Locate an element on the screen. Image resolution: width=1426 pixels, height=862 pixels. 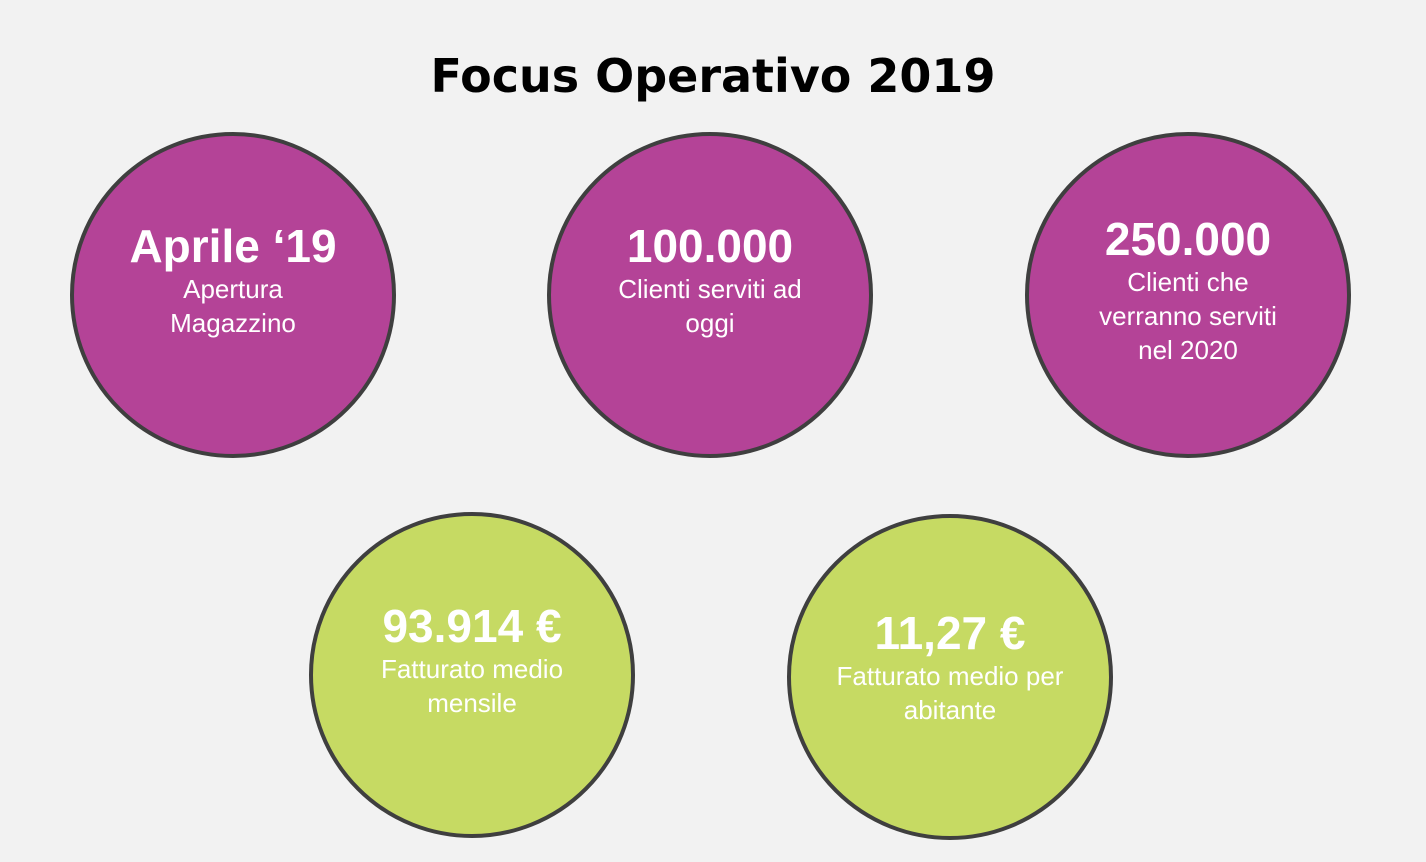
stat-content: Aprile ‘19 Apertura Magazzino is located at coordinates (233, 280).